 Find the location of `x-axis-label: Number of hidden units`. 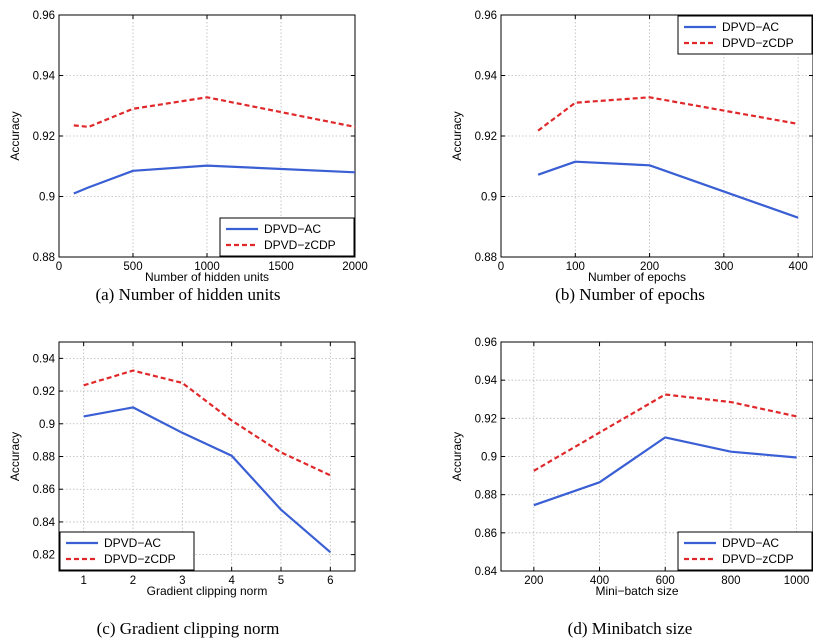

x-axis-label: Number of hidden units is located at coordinates (207, 277).